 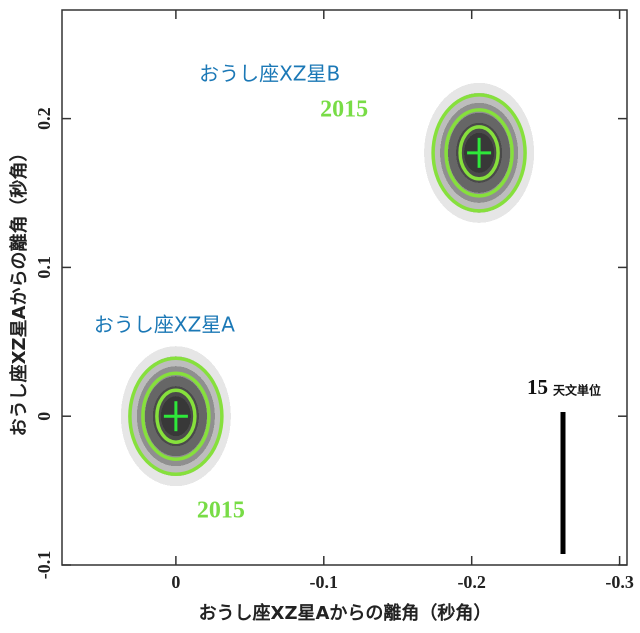 What do you see at coordinates (19, 290) in the screenshot?
I see `y-axis-label: おうし座XZ星Aからの離角（秒角）` at bounding box center [19, 290].